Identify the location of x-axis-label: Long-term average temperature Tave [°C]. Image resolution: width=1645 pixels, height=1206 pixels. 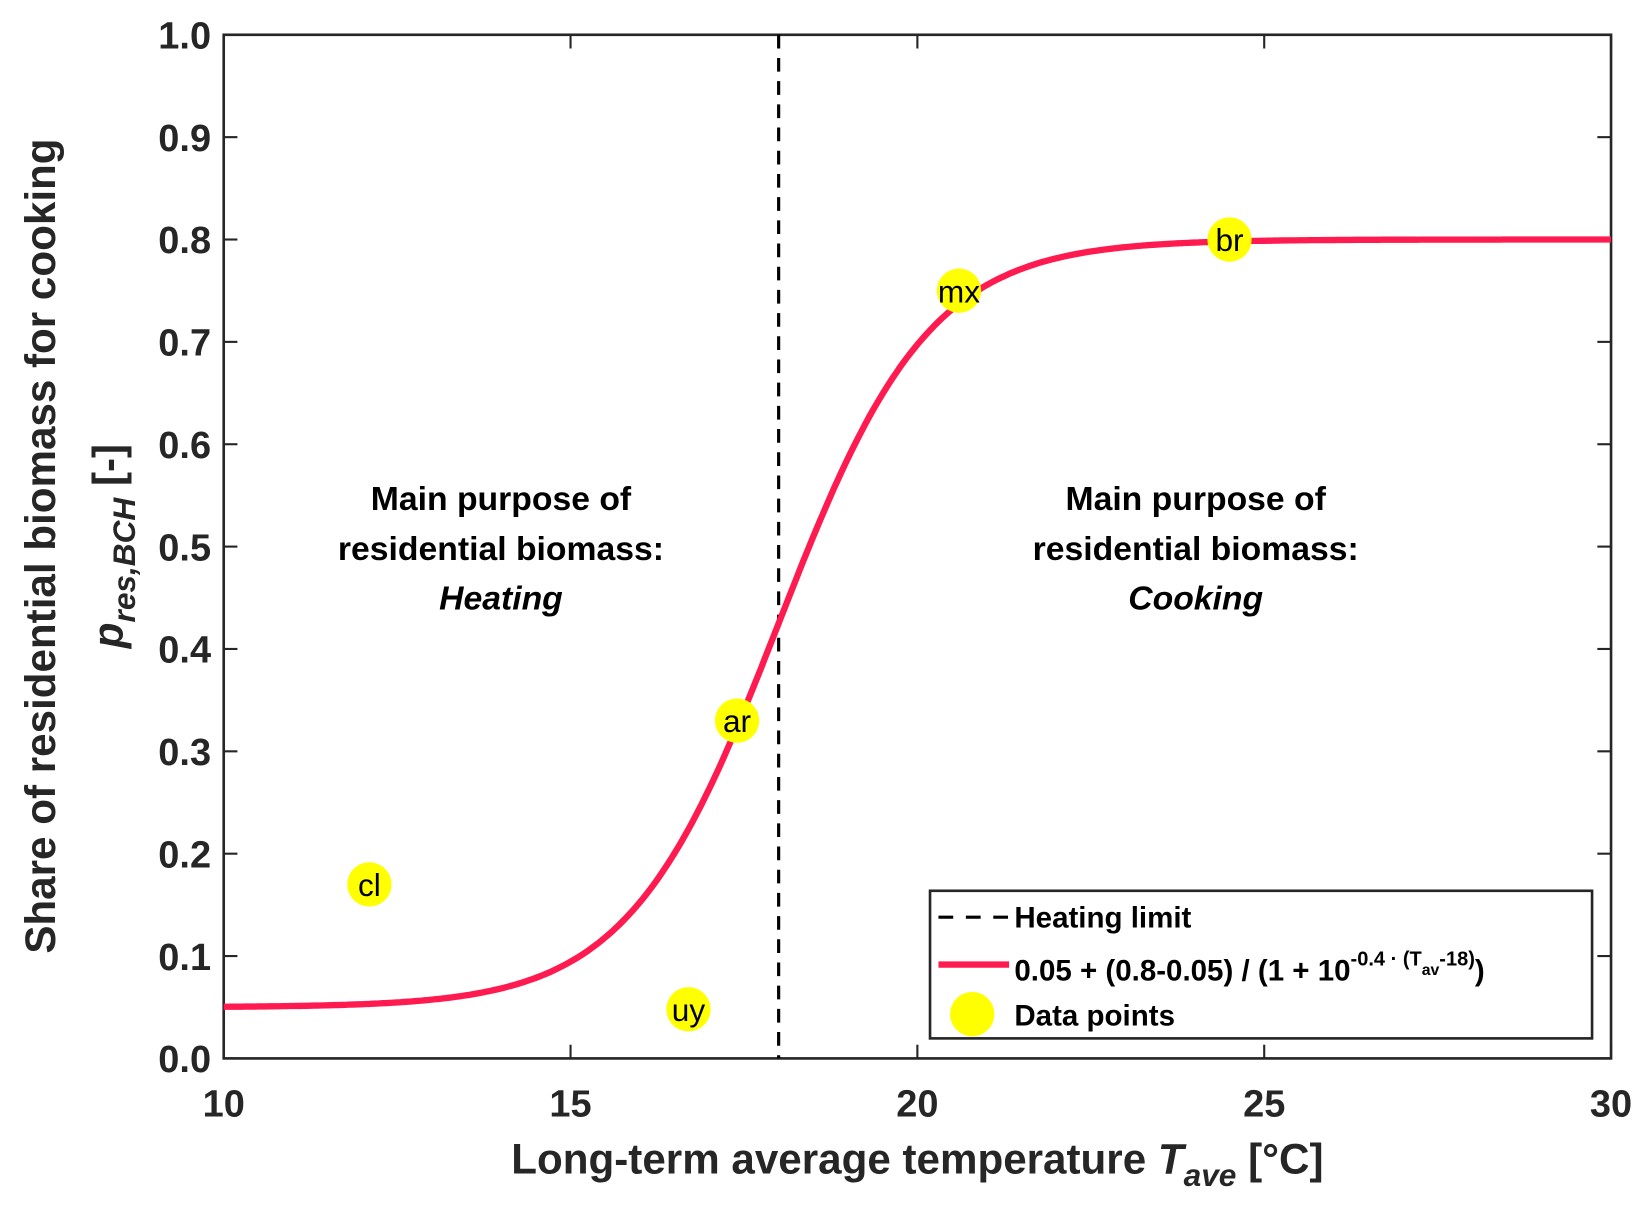
(917, 1164).